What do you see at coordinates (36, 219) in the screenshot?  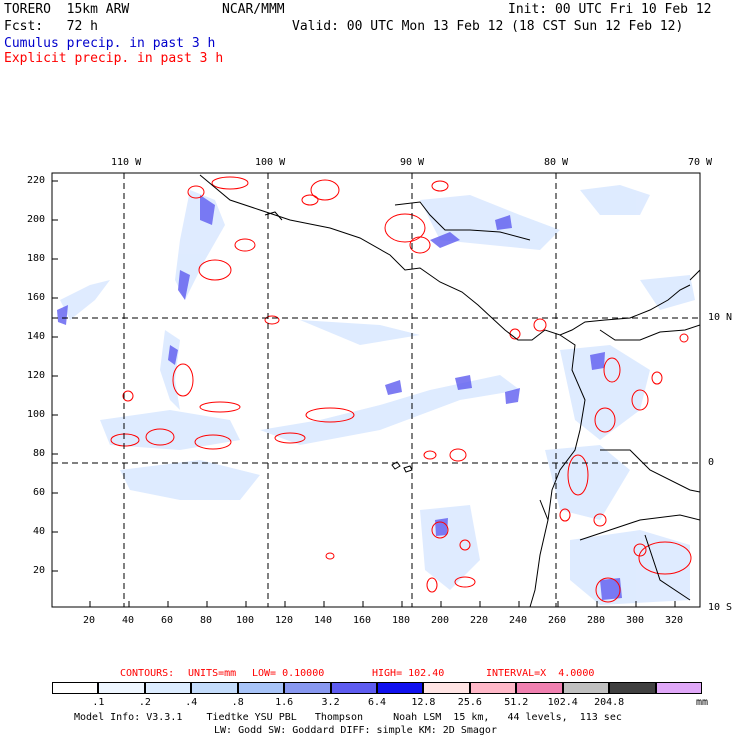 I see `left-tick-label: 200` at bounding box center [36, 219].